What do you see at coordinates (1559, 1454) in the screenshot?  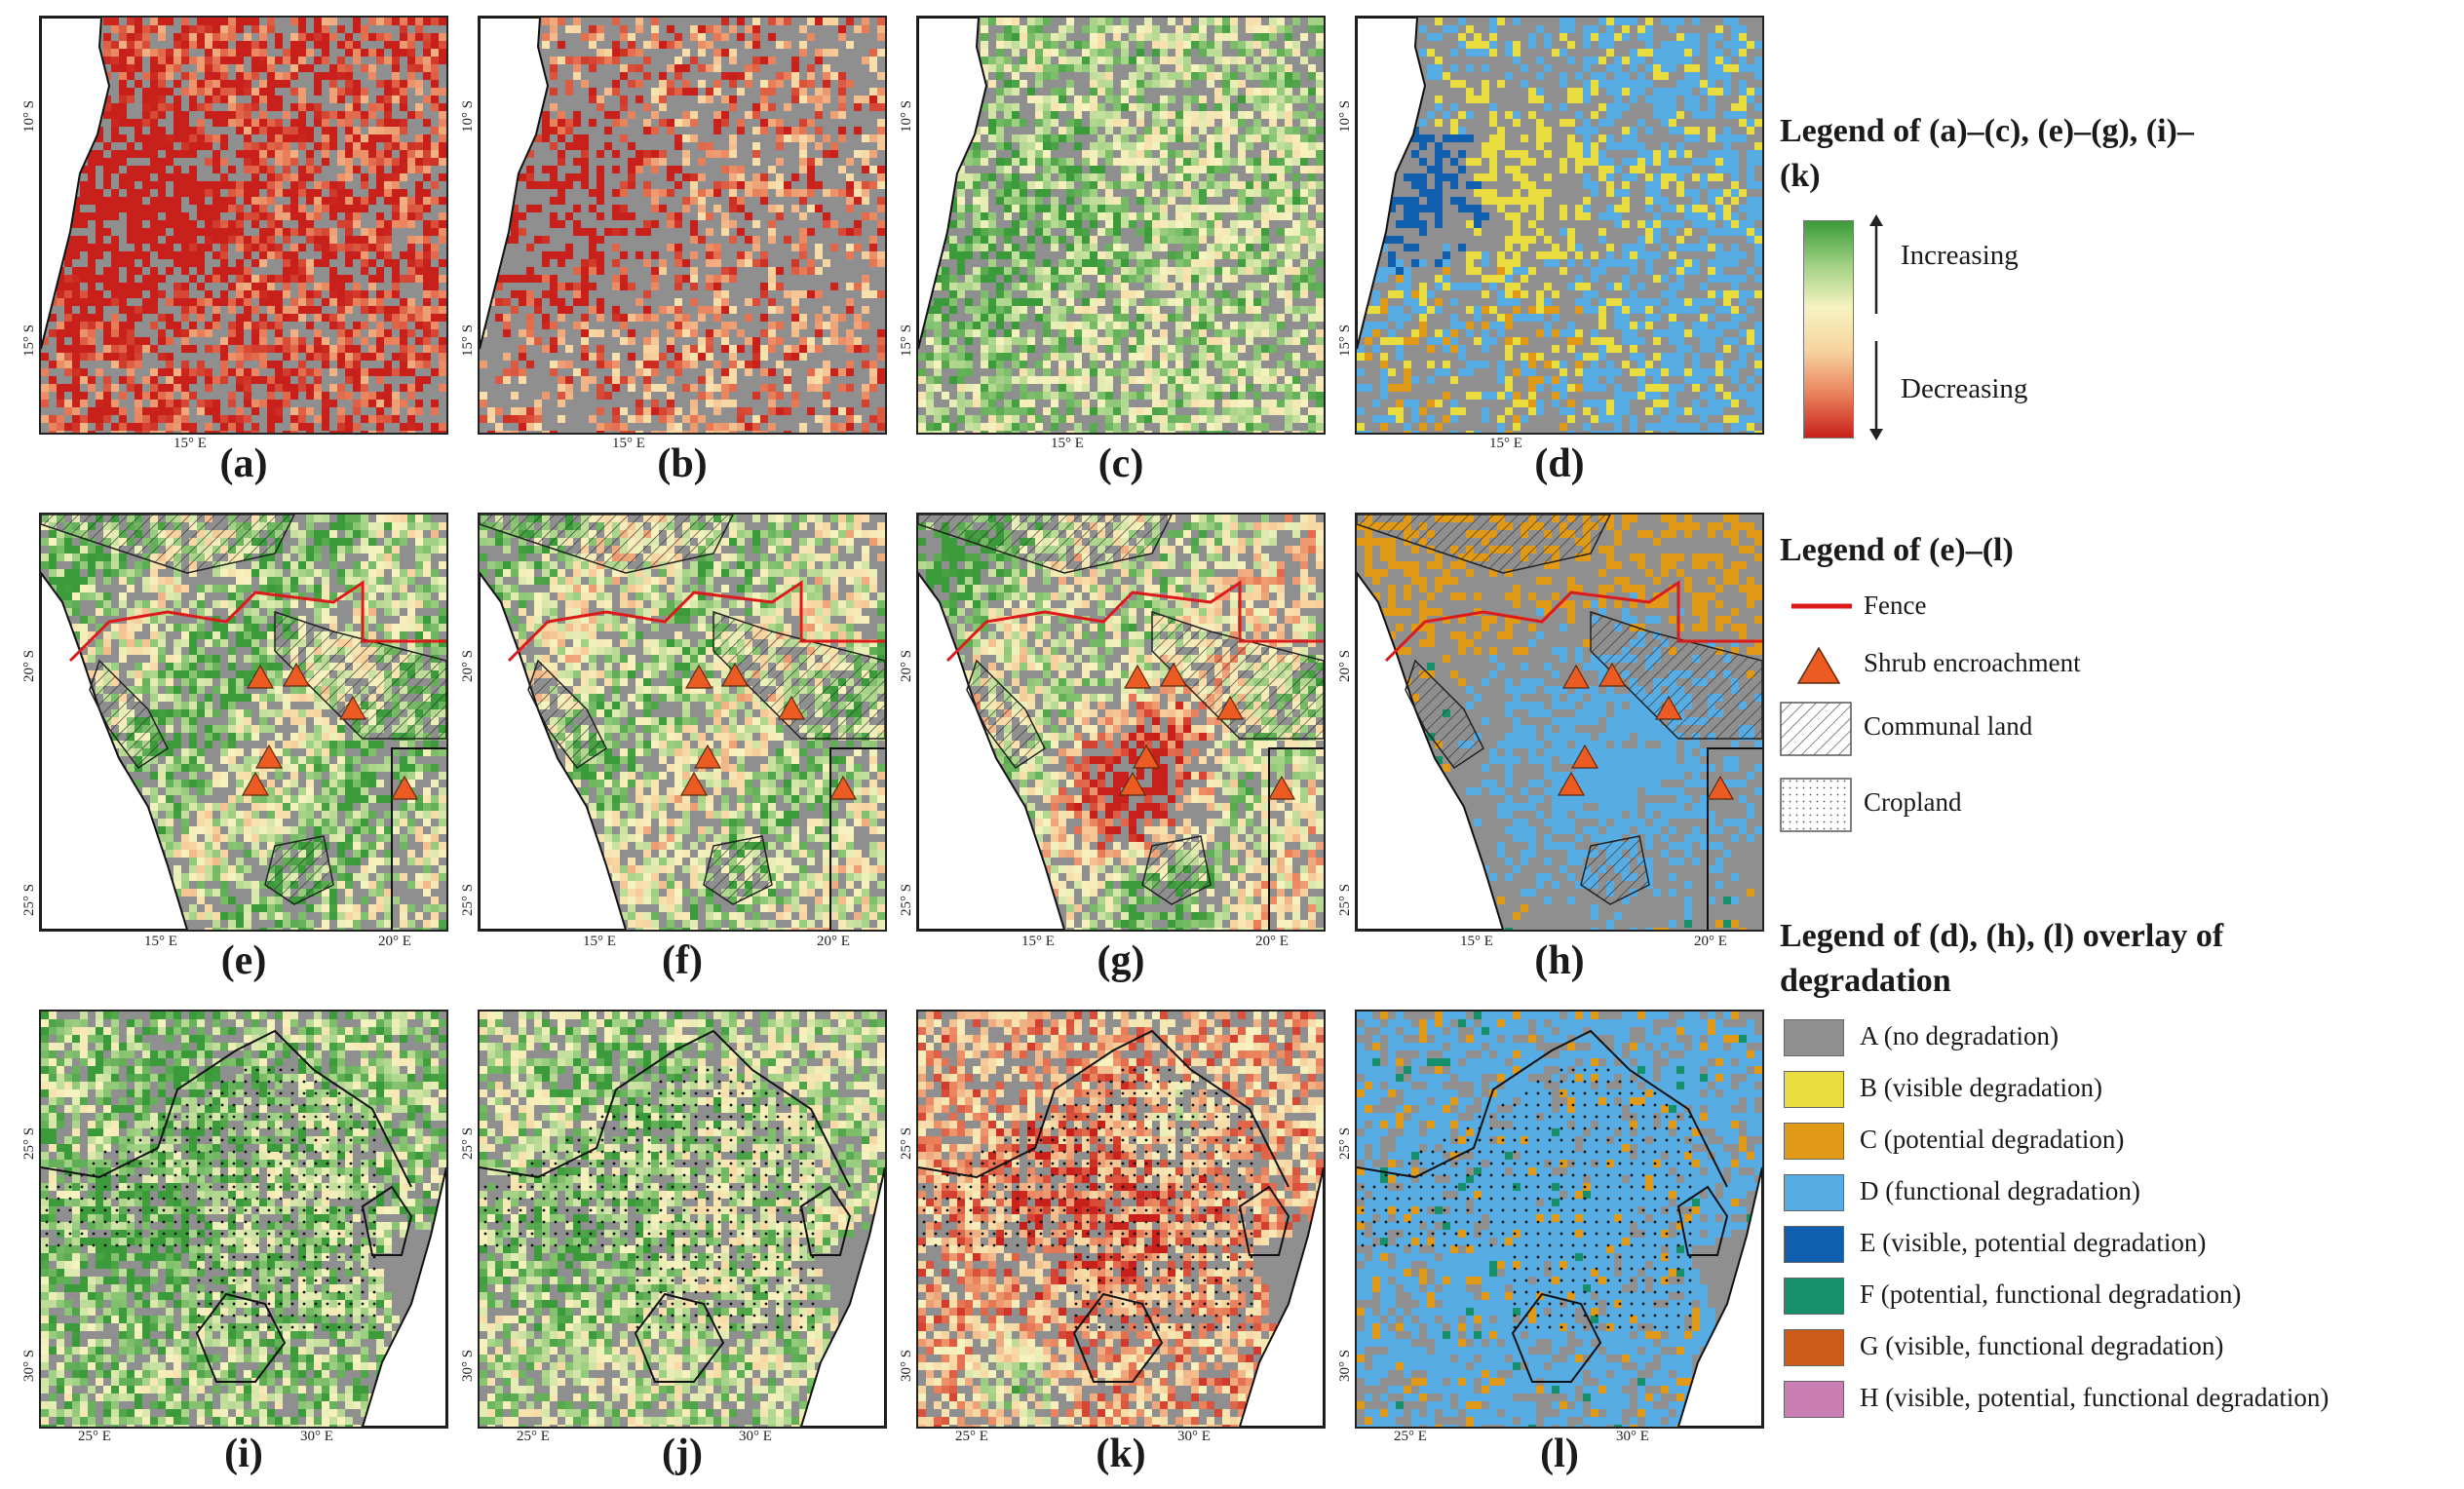 I see `caption-l: (l)` at bounding box center [1559, 1454].